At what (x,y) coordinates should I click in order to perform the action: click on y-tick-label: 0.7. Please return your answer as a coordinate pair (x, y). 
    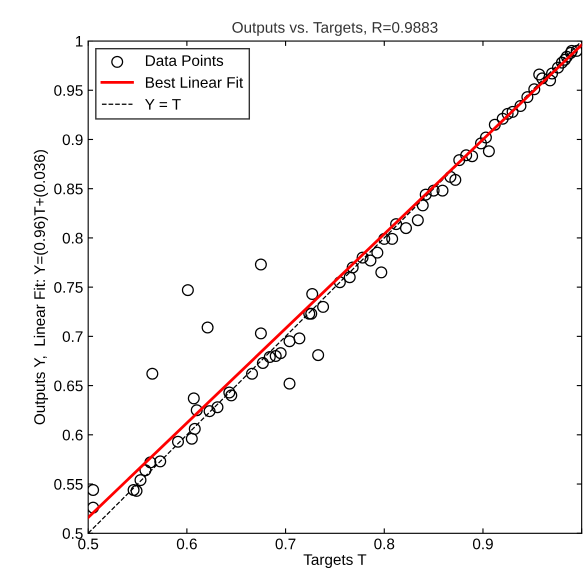
    Looking at the image, I should click on (72, 336).